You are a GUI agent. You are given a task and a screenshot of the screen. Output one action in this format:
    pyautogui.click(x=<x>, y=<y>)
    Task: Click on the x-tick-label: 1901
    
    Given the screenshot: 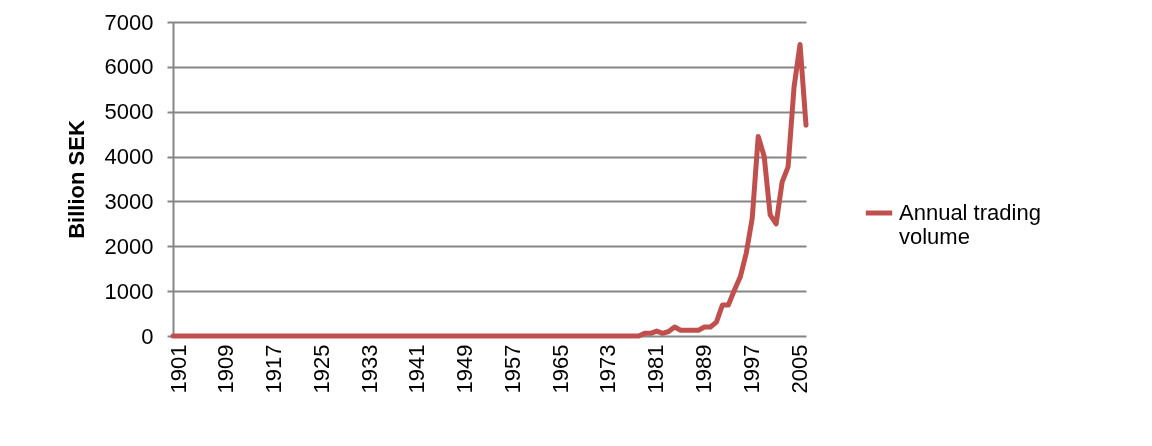 What is the action you would take?
    pyautogui.click(x=178, y=369)
    